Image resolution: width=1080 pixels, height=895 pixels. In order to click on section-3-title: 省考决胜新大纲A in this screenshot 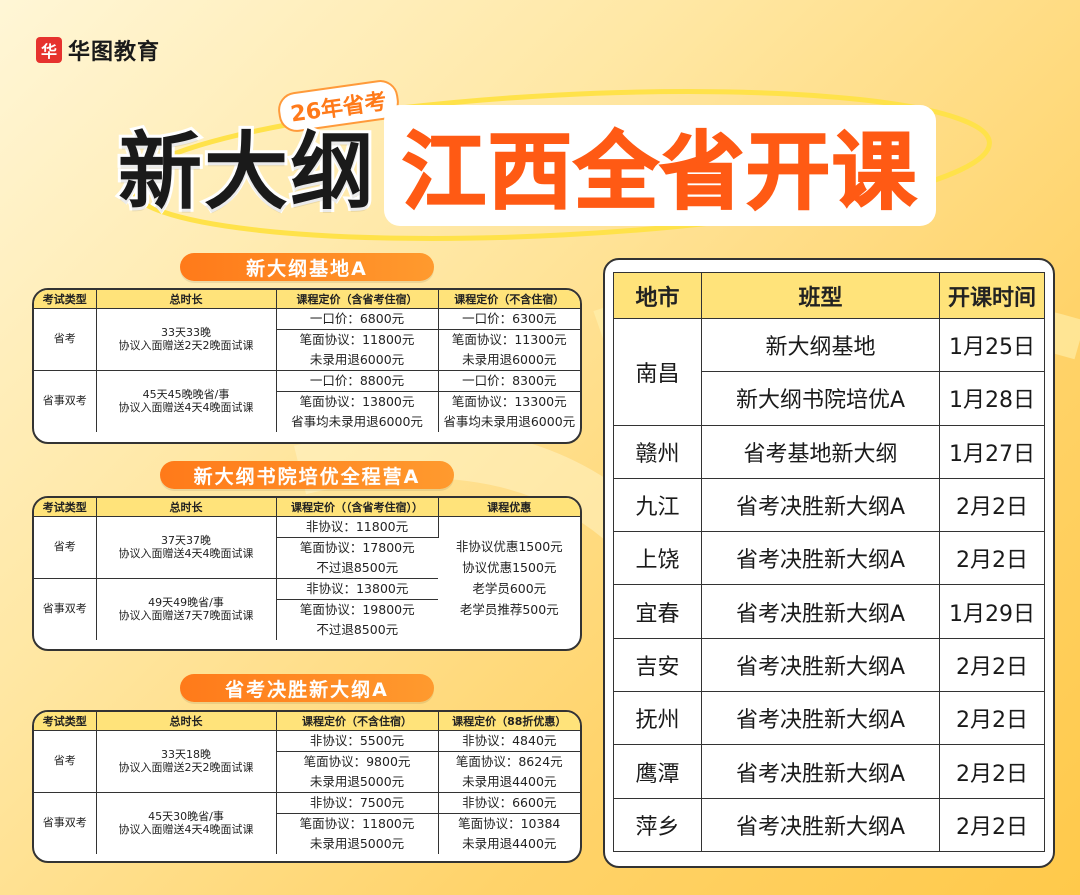, I will do `click(307, 688)`.